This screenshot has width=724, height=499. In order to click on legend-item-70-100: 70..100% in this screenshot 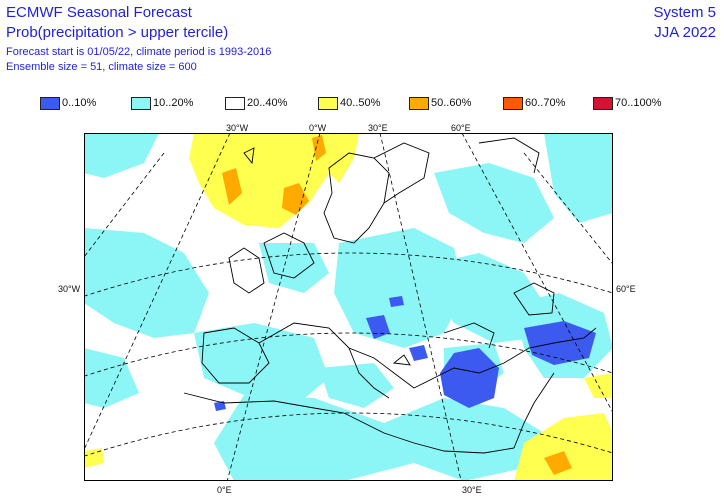, I will do `click(627, 103)`.